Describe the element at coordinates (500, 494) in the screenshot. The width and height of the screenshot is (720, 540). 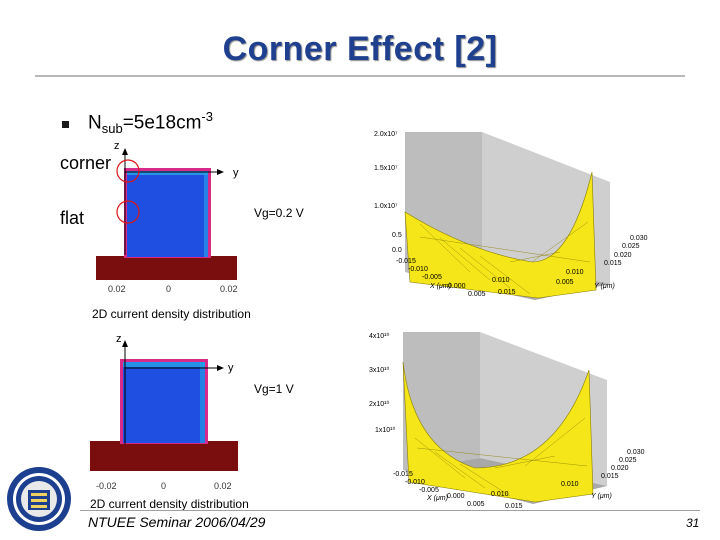
I see `plot2-xtick-5: 0.010` at that location.